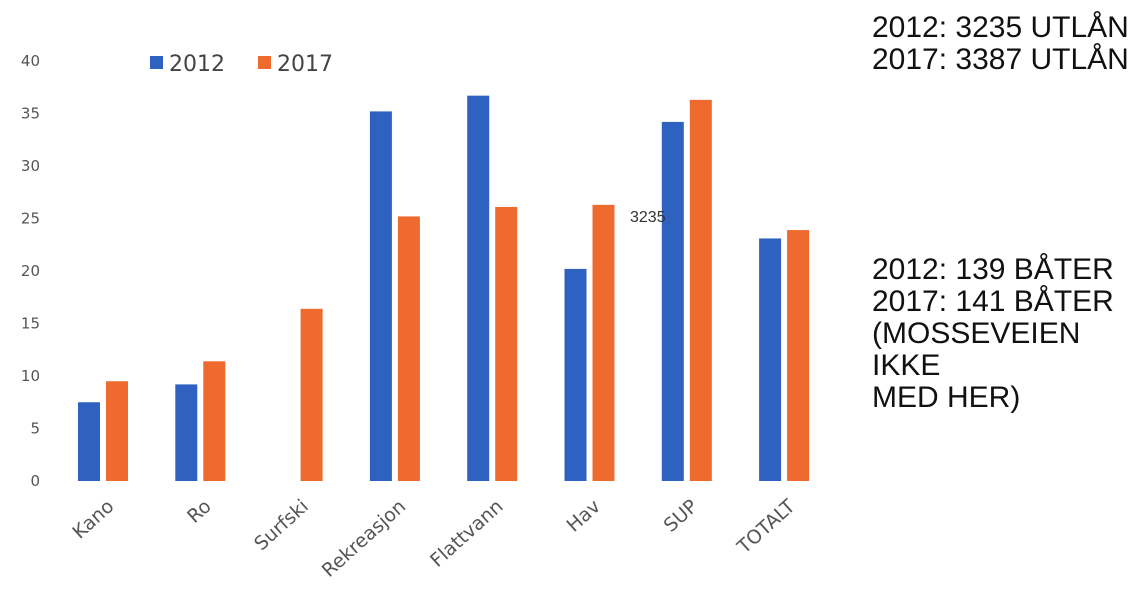  Describe the element at coordinates (305, 64) in the screenshot. I see `legend-label: 2017` at that location.